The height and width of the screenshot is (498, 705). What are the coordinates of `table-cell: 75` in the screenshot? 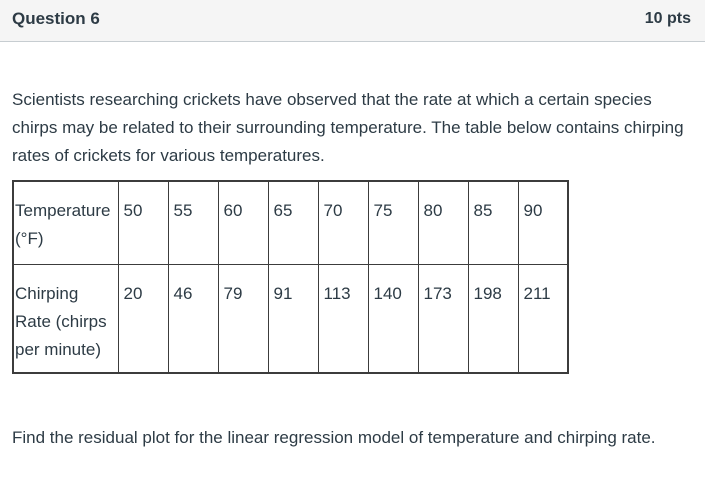 It's located at (393, 222).